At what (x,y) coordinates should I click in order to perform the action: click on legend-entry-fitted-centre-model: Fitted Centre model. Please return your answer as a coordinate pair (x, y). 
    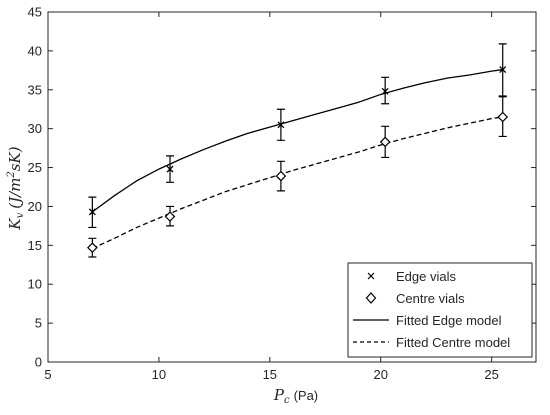
    Looking at the image, I should click on (431, 342).